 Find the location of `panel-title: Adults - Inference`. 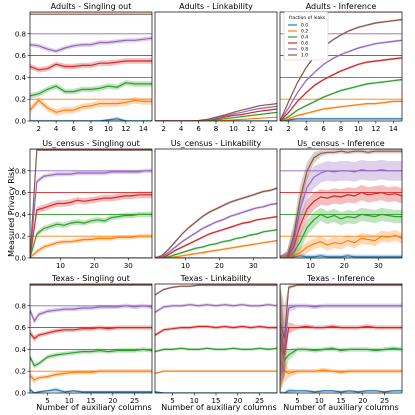

panel-title: Adults - Inference is located at coordinates (341, 6).